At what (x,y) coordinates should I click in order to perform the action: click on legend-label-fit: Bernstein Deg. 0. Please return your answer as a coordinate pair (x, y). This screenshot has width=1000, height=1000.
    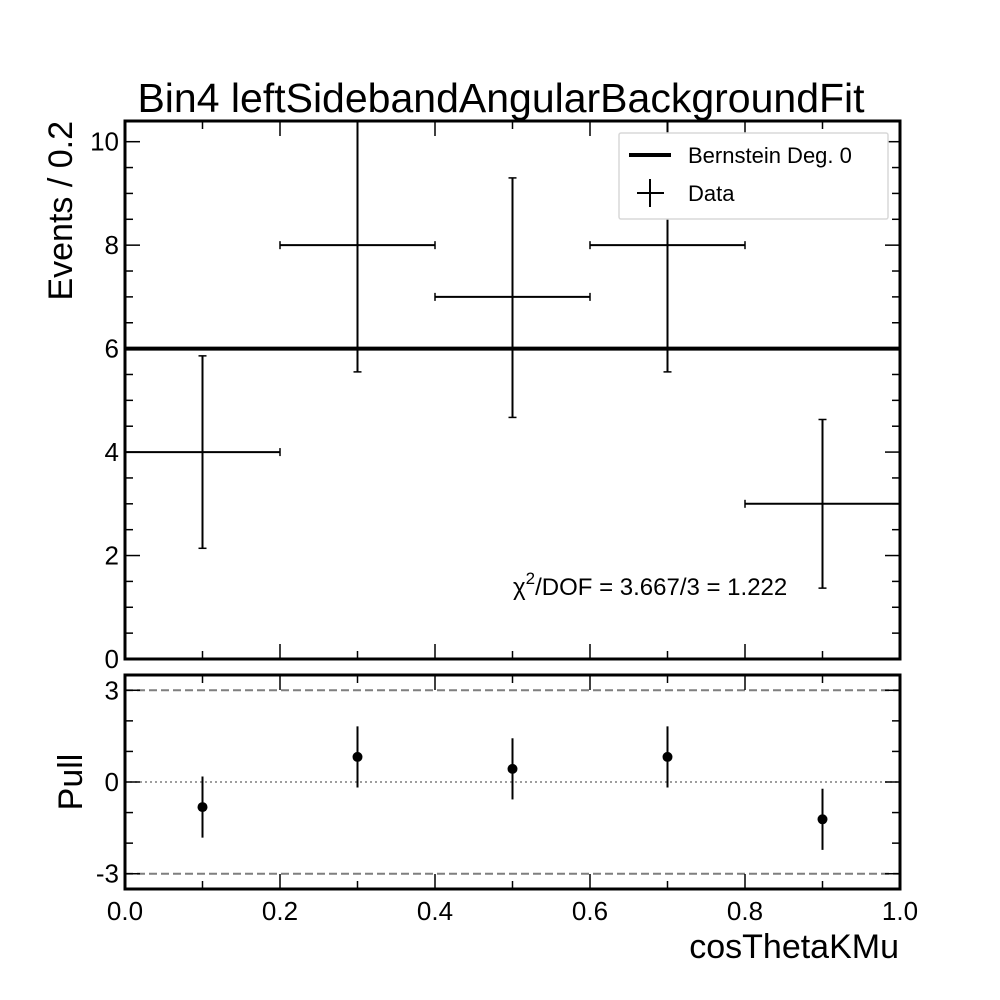
    Looking at the image, I should click on (770, 155).